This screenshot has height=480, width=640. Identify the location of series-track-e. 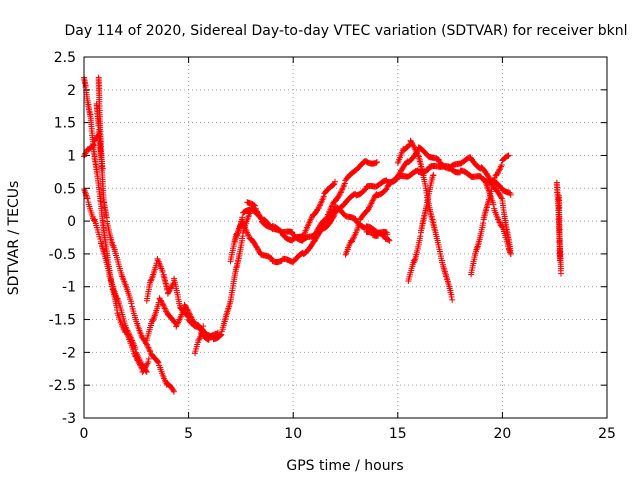
(99, 136).